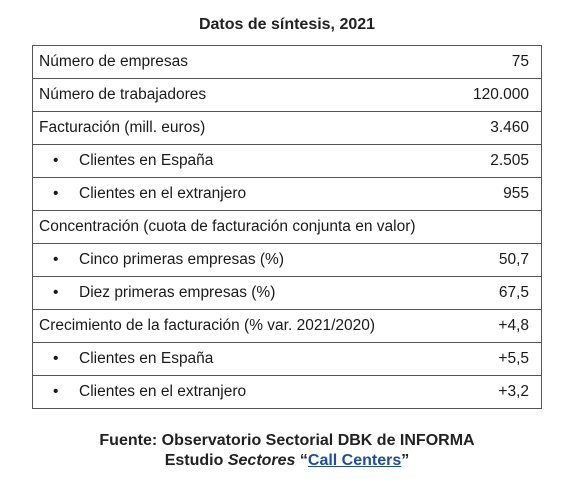 Image resolution: width=574 pixels, height=488 pixels. What do you see at coordinates (501, 359) in the screenshot?
I see `row-value: +5,5` at bounding box center [501, 359].